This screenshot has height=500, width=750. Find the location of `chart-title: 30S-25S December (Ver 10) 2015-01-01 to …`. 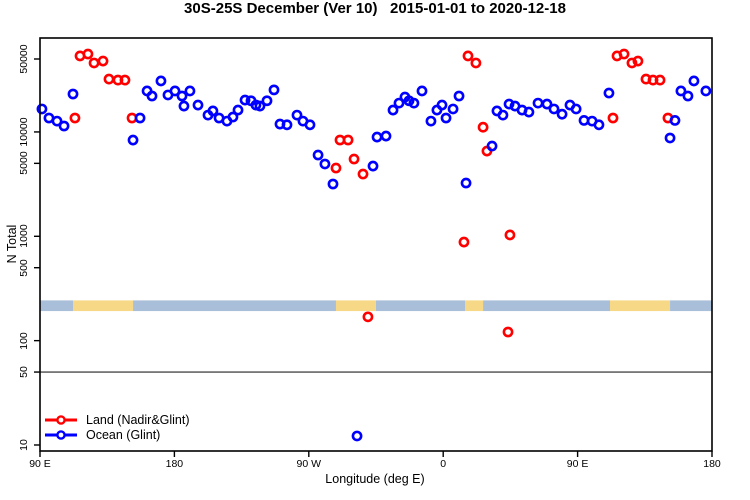

chart-title: 30S-25S December (Ver 10) 2015-01-01 to … is located at coordinates (375, 8).